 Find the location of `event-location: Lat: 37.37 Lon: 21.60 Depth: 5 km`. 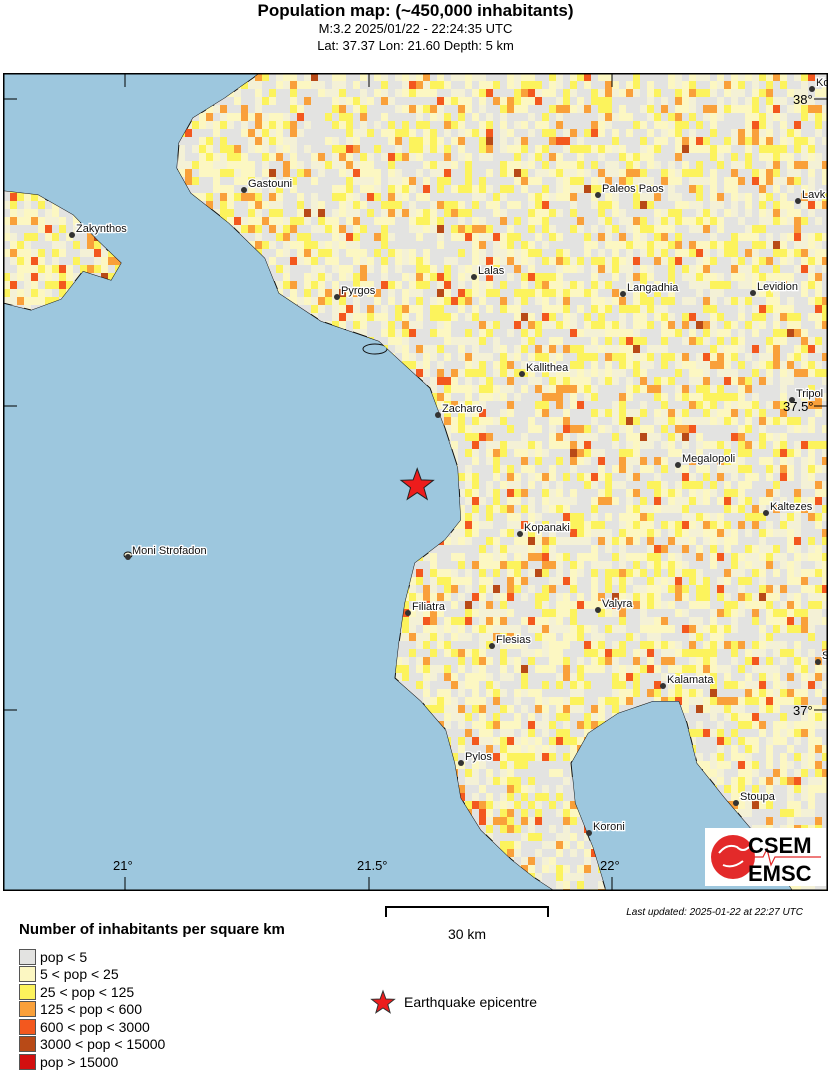

event-location: Lat: 37.37 Lon: 21.60 Depth: 5 km is located at coordinates (415, 45).